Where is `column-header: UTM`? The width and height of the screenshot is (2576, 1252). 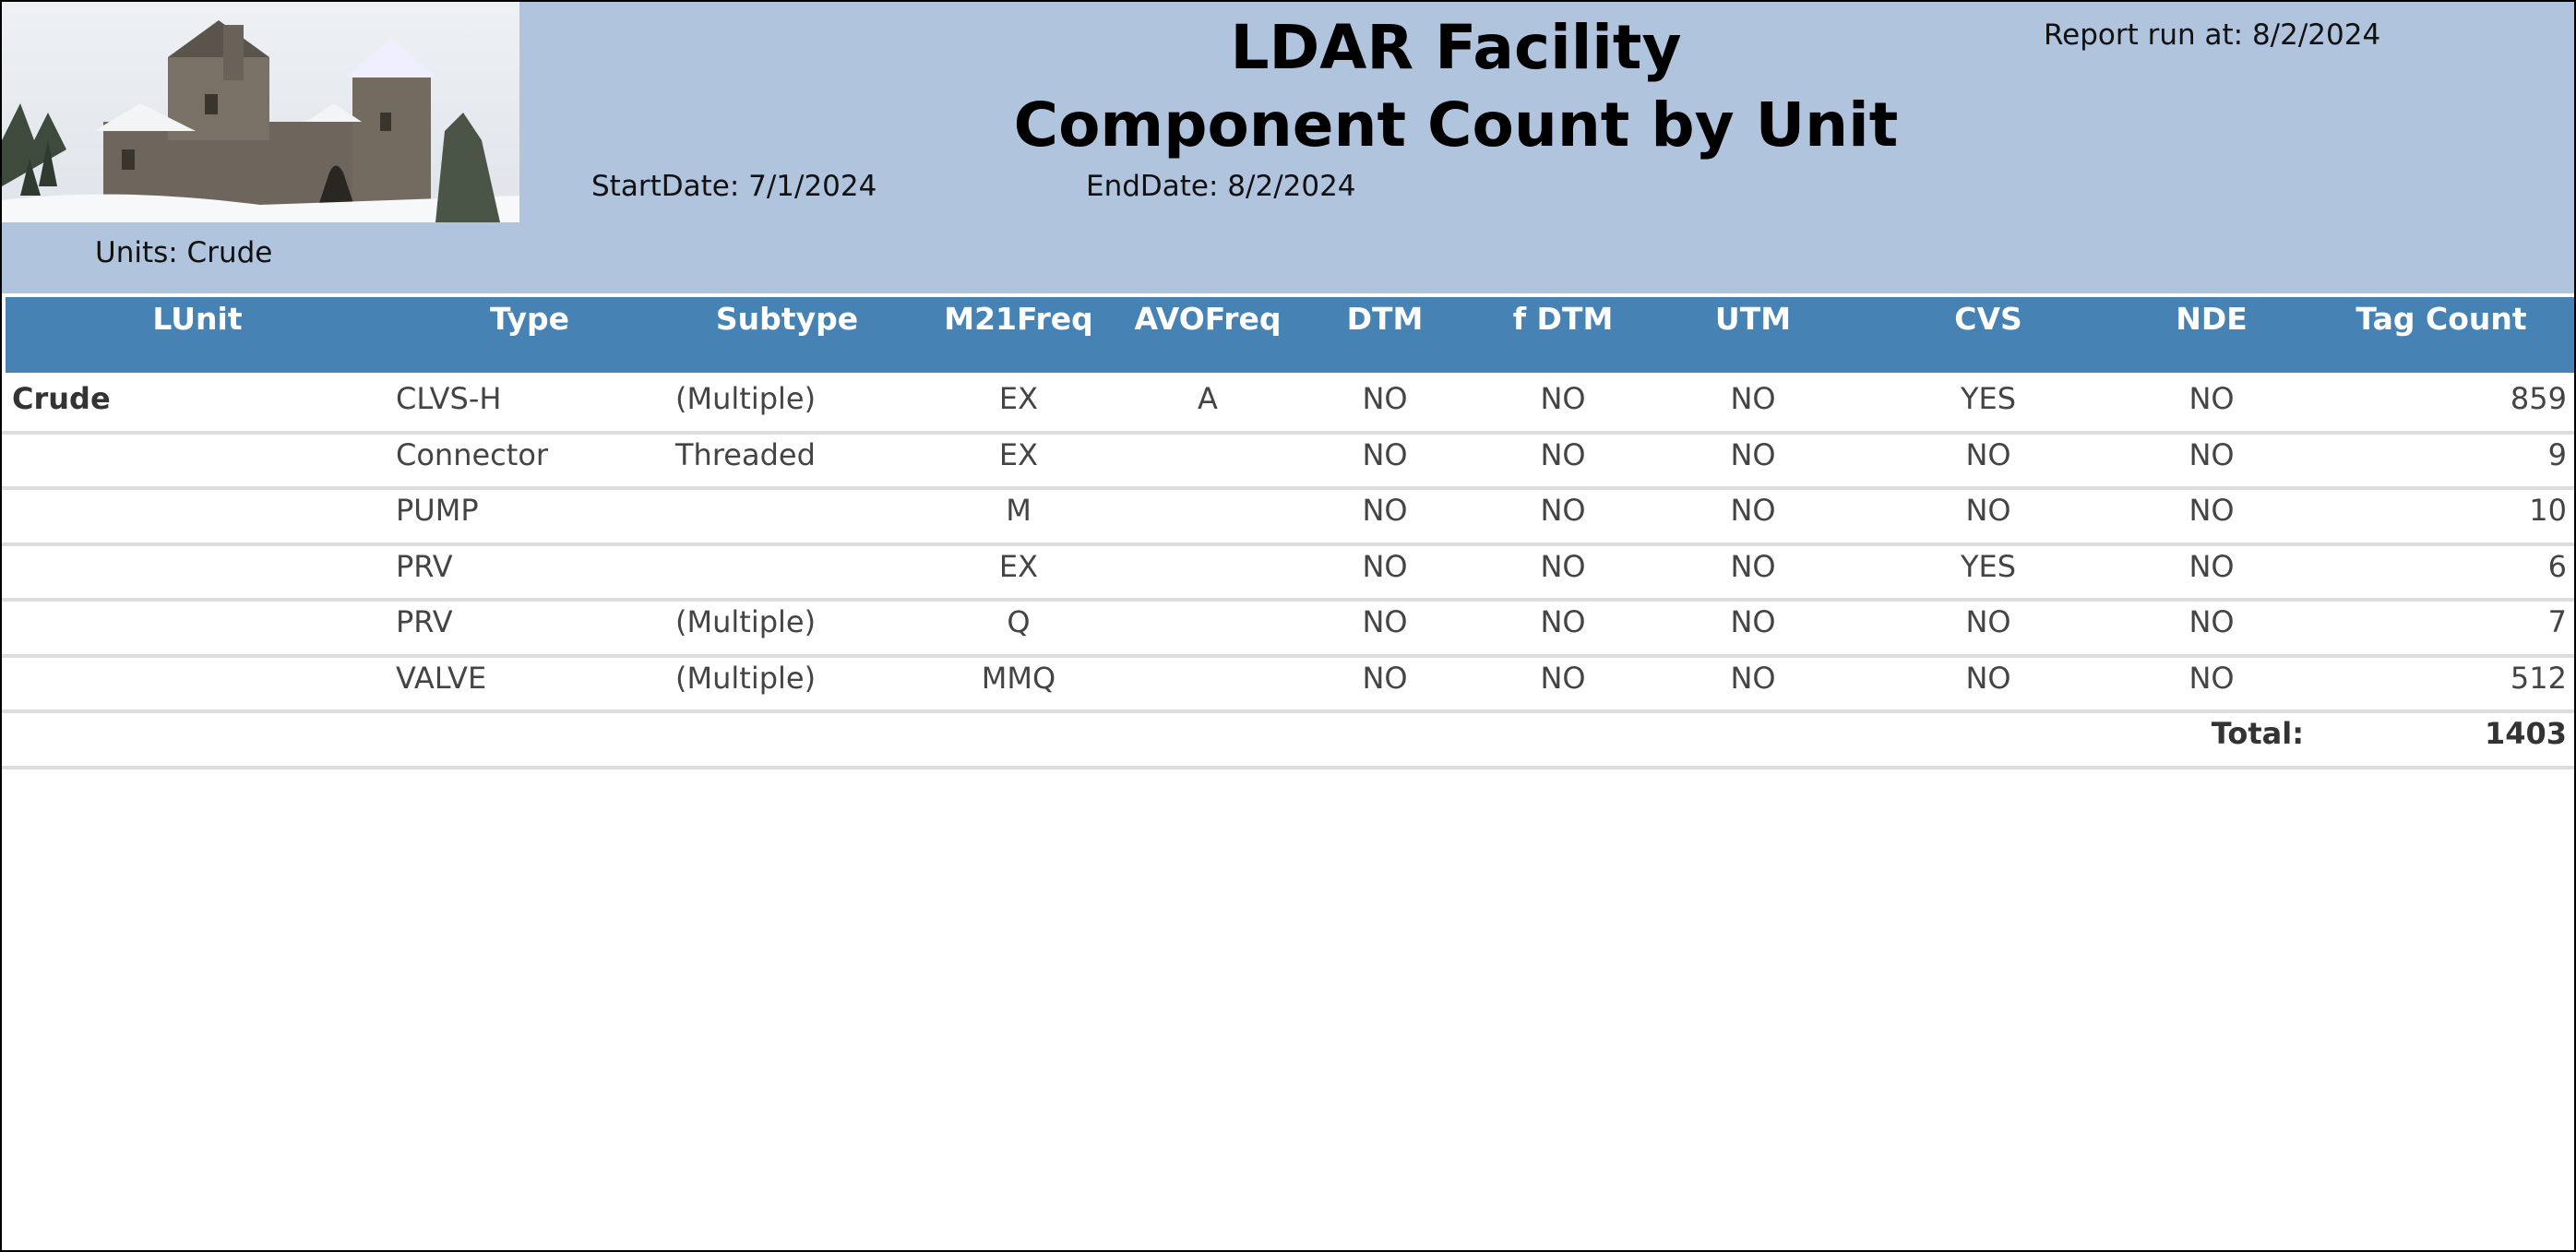
column-header: UTM is located at coordinates (1753, 319).